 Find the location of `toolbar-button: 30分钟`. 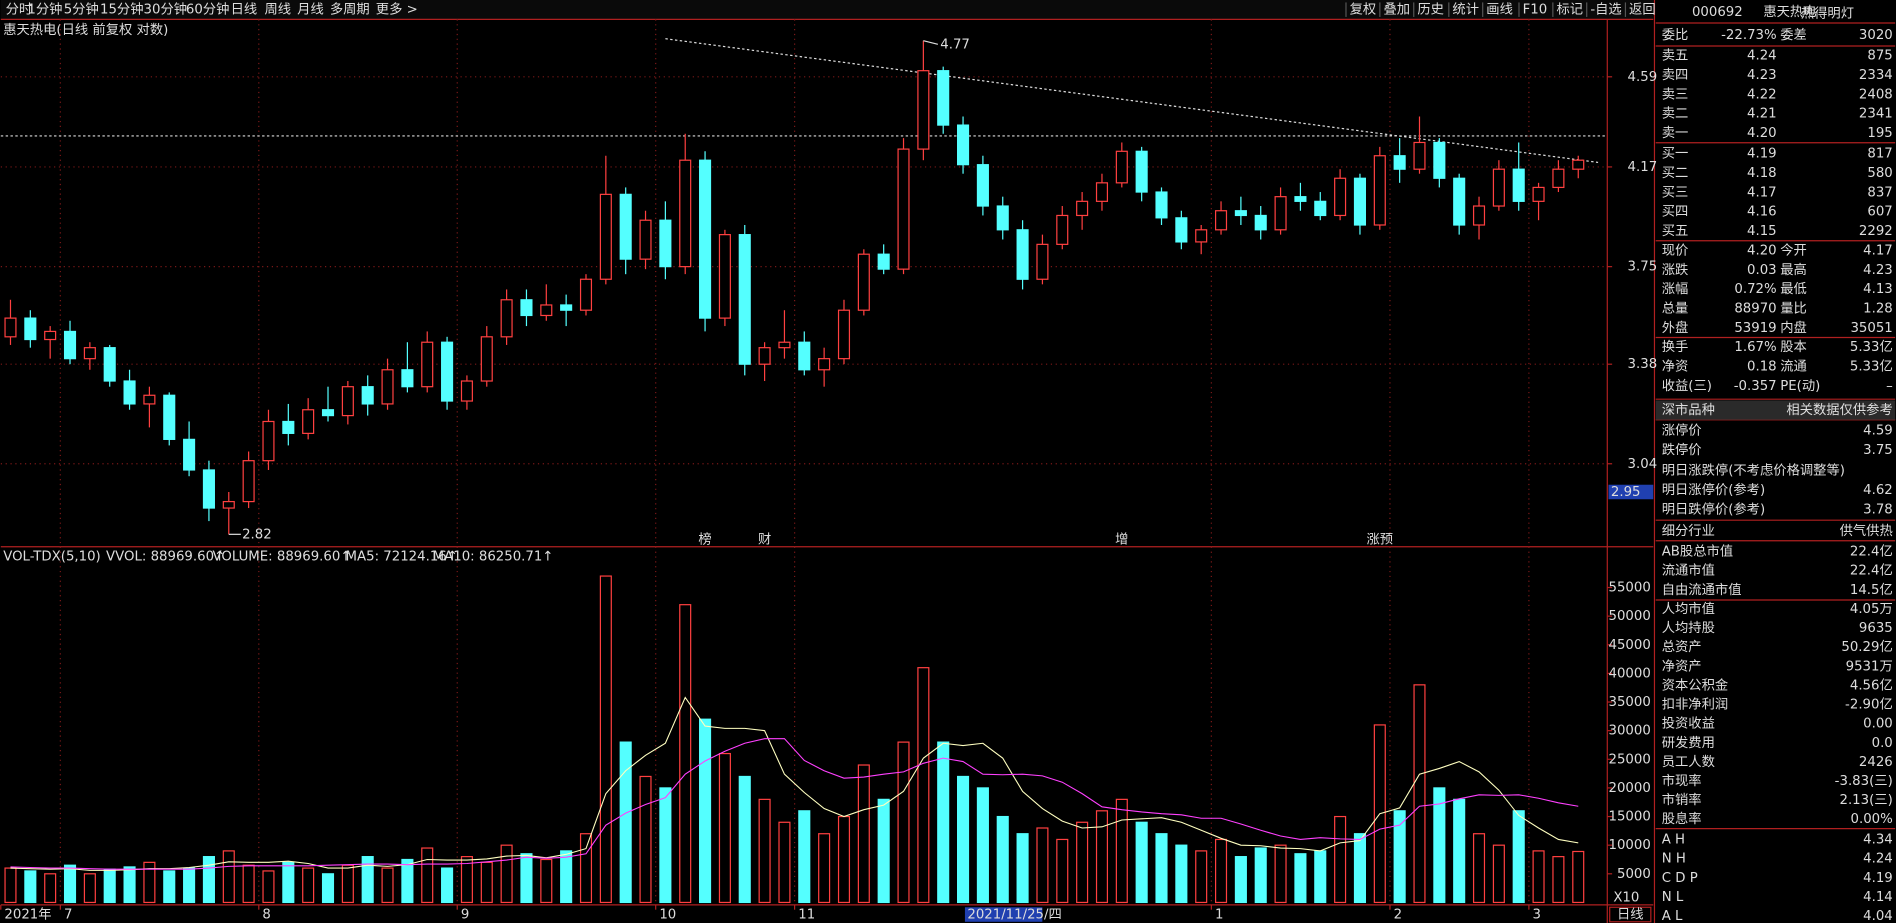

toolbar-button: 30分钟 is located at coordinates (166, 9).